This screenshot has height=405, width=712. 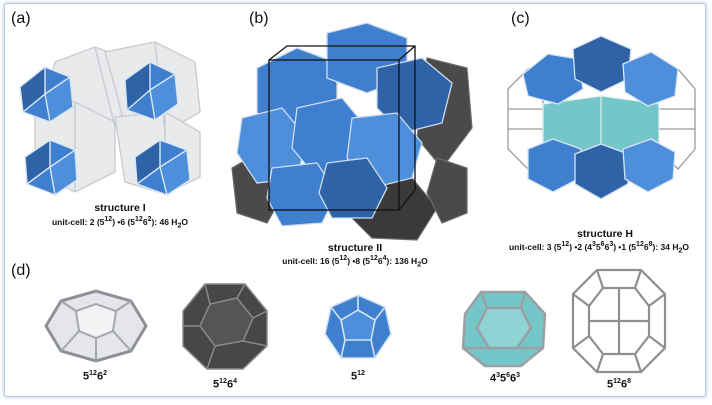 What do you see at coordinates (520, 18) in the screenshot?
I see `panel-label-c: (c)` at bounding box center [520, 18].